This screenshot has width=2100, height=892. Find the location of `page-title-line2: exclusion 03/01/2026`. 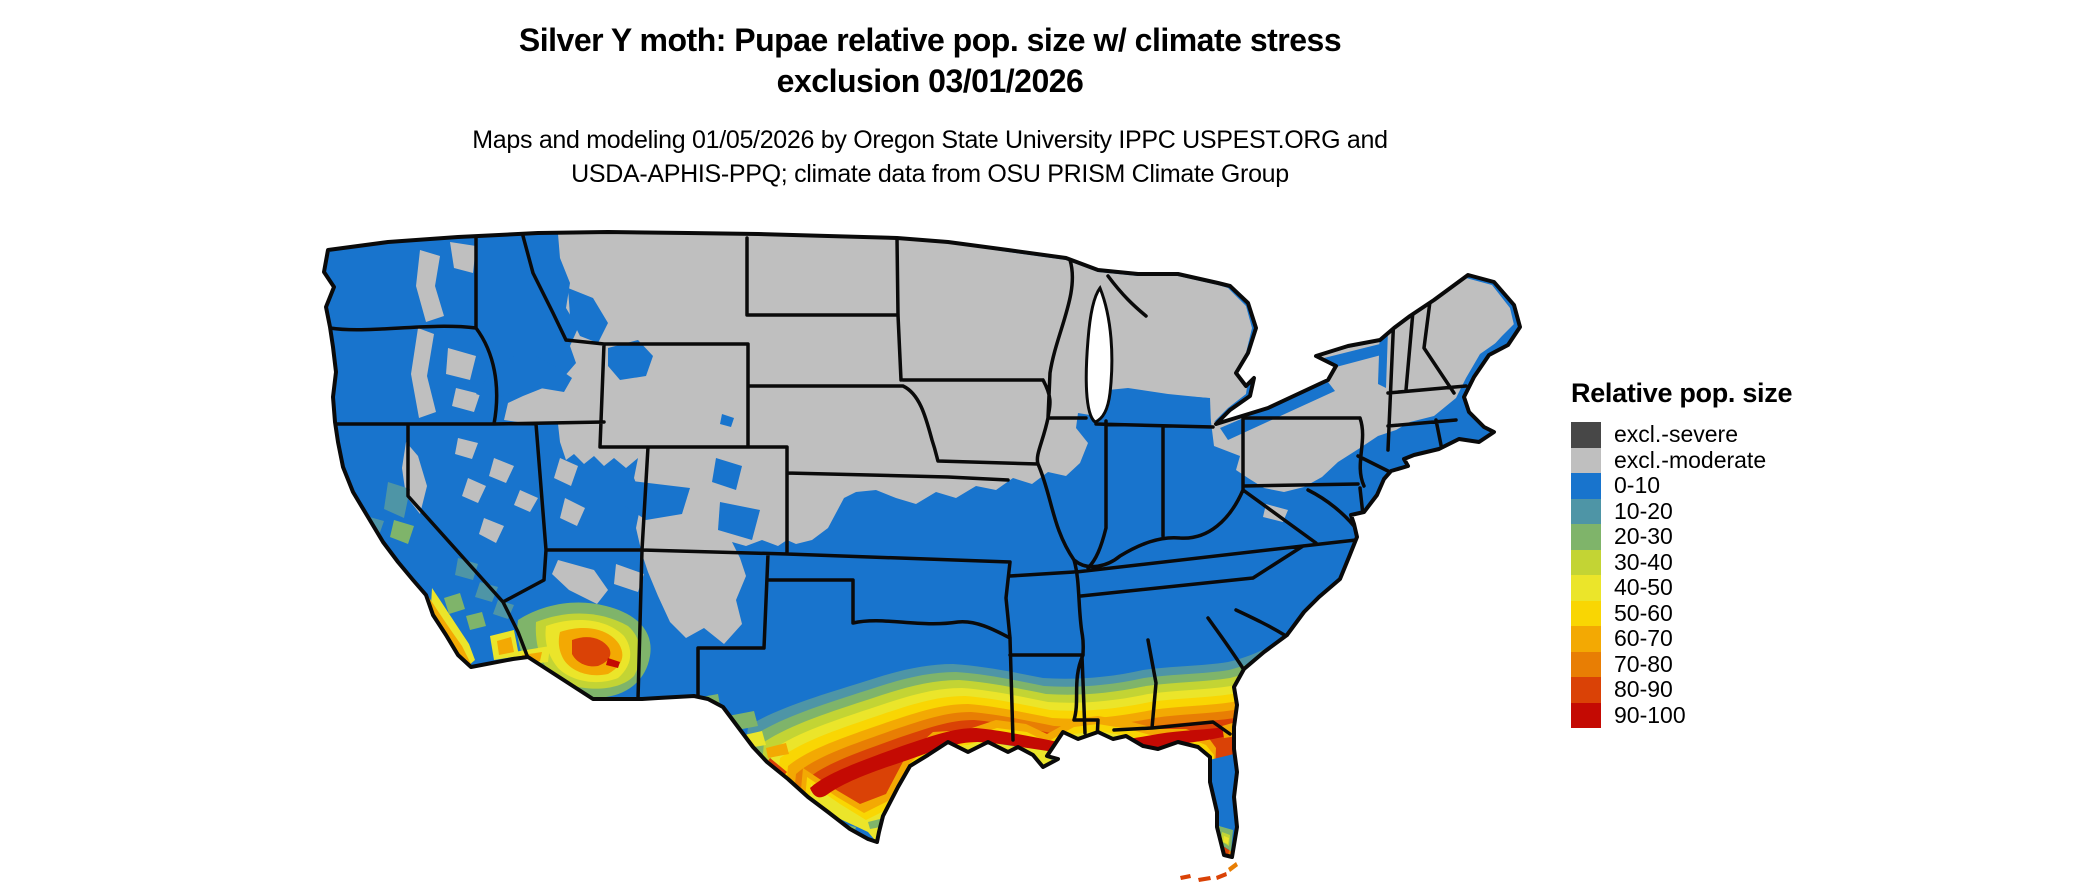

page-title-line2: exclusion 03/01/2026 is located at coordinates (930, 81).